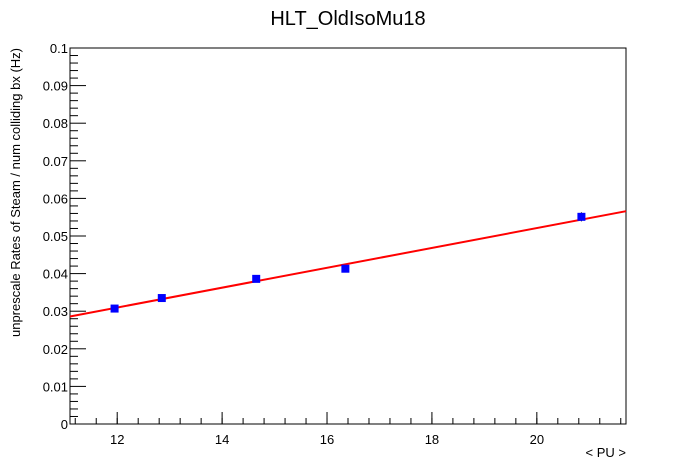 The height and width of the screenshot is (472, 696). I want to click on y-tick-label: 0.07, so click(55, 161).